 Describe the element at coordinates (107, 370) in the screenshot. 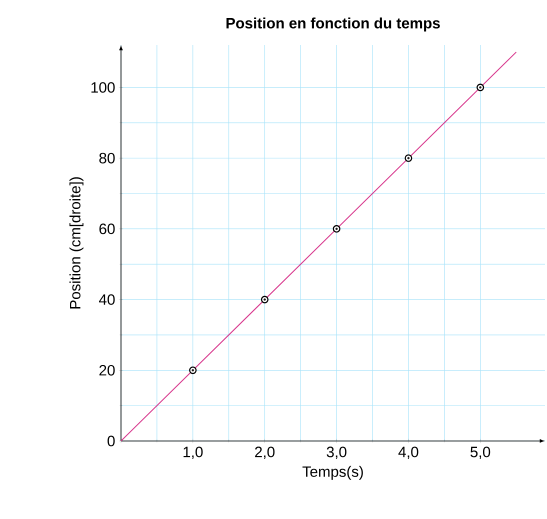

I see `y-tick-label: 20` at that location.